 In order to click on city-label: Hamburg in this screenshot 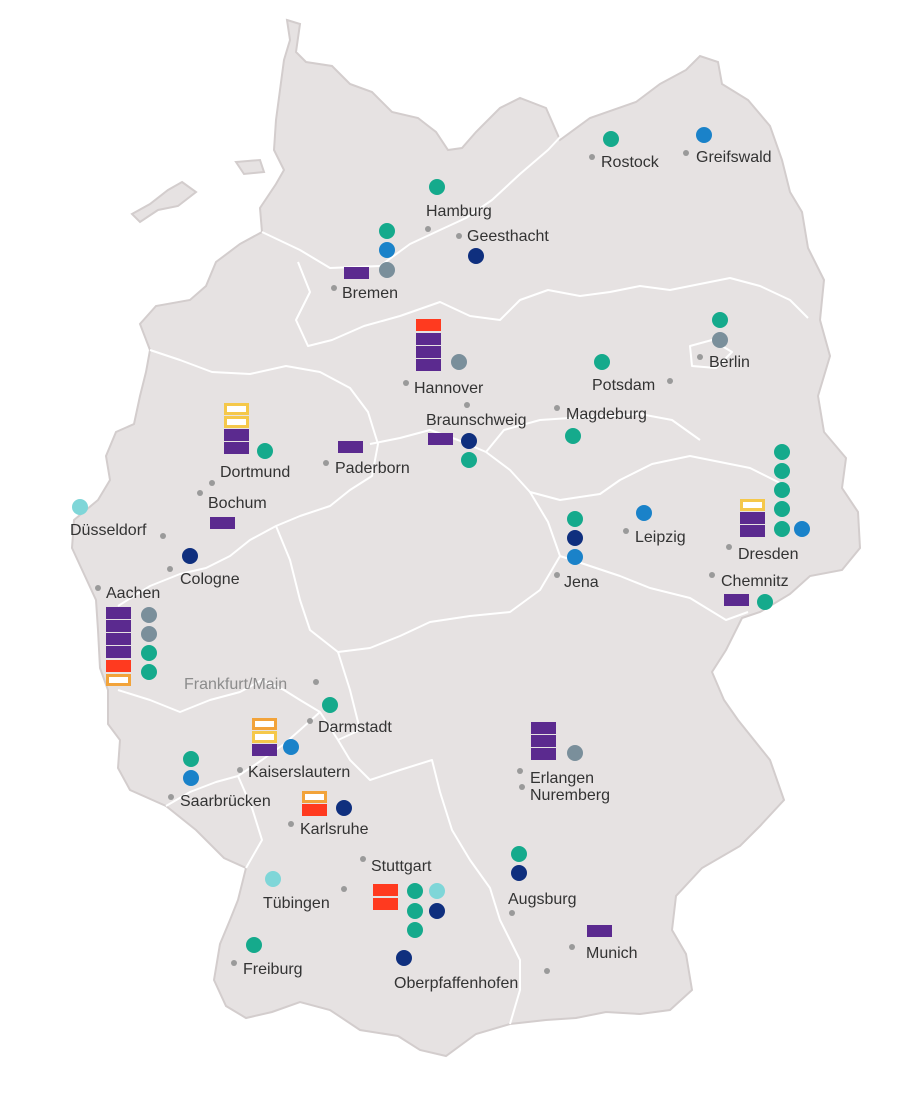, I will do `click(459, 211)`.